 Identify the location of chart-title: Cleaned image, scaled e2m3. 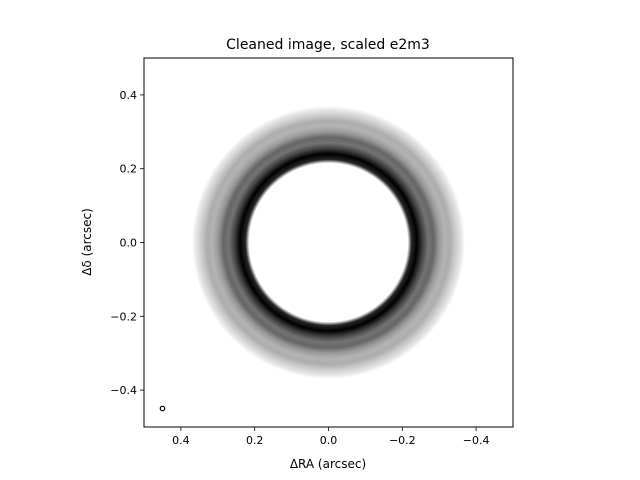
(328, 45).